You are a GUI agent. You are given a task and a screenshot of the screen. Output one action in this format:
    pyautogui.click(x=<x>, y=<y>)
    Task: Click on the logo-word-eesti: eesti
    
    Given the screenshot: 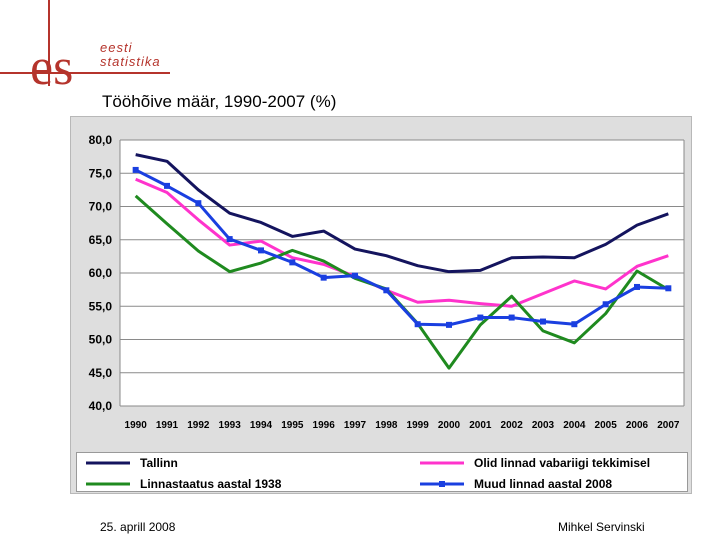 What is the action you would take?
    pyautogui.click(x=116, y=47)
    